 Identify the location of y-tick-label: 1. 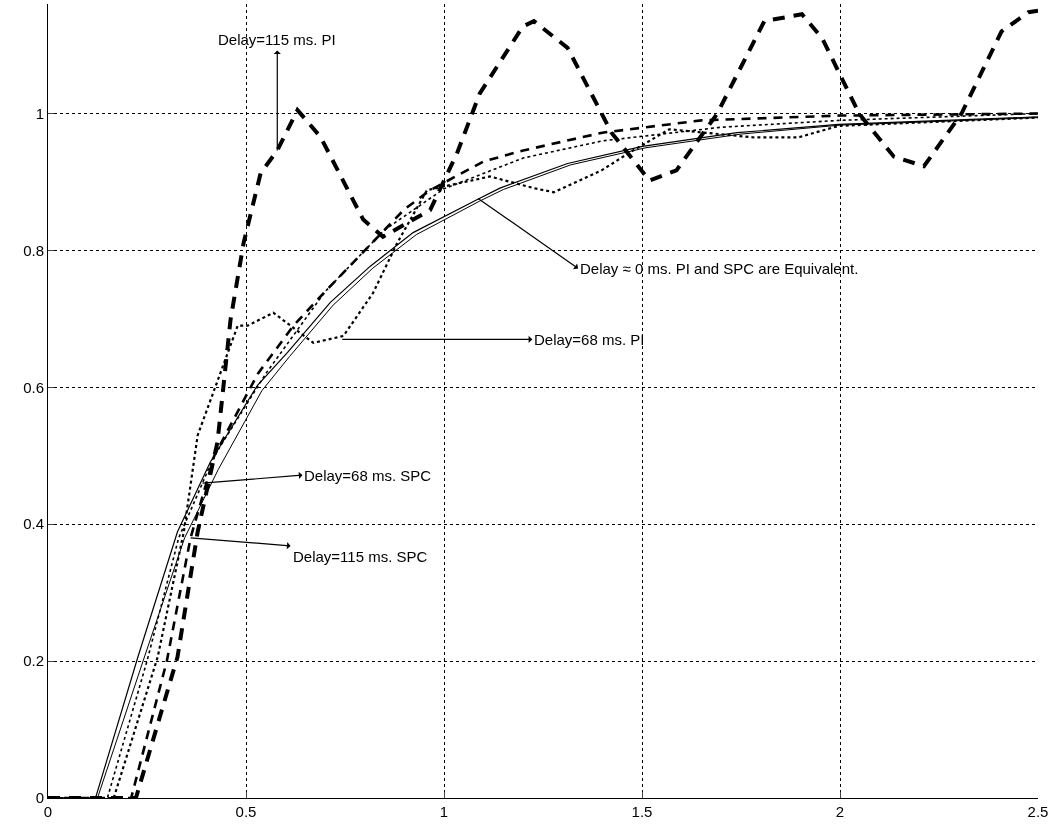
(39, 113).